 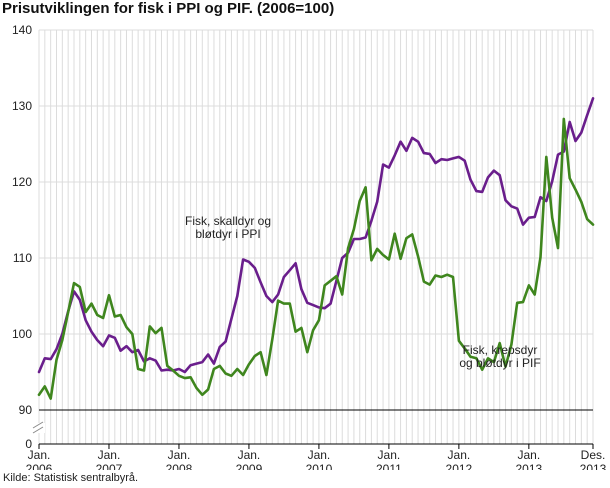 What do you see at coordinates (593, 455) in the screenshot?
I see `x-tick-label-month: Des.` at bounding box center [593, 455].